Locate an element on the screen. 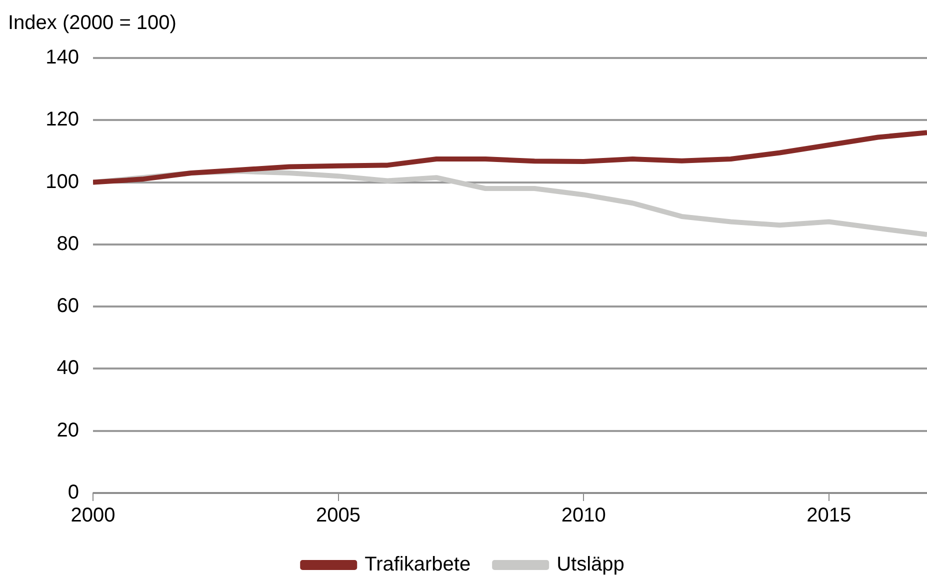 The height and width of the screenshot is (585, 927). y-tick-label: 40 is located at coordinates (67, 368).